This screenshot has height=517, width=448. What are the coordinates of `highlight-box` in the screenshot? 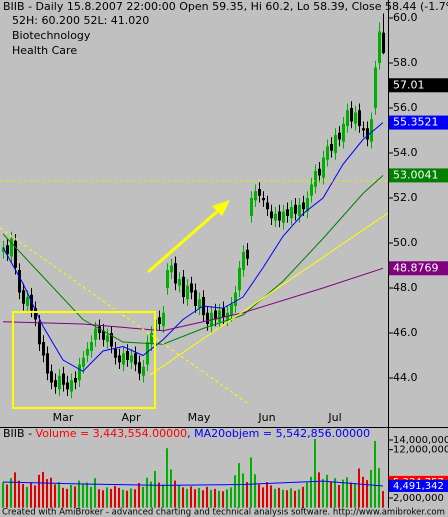 It's located at (84, 360).